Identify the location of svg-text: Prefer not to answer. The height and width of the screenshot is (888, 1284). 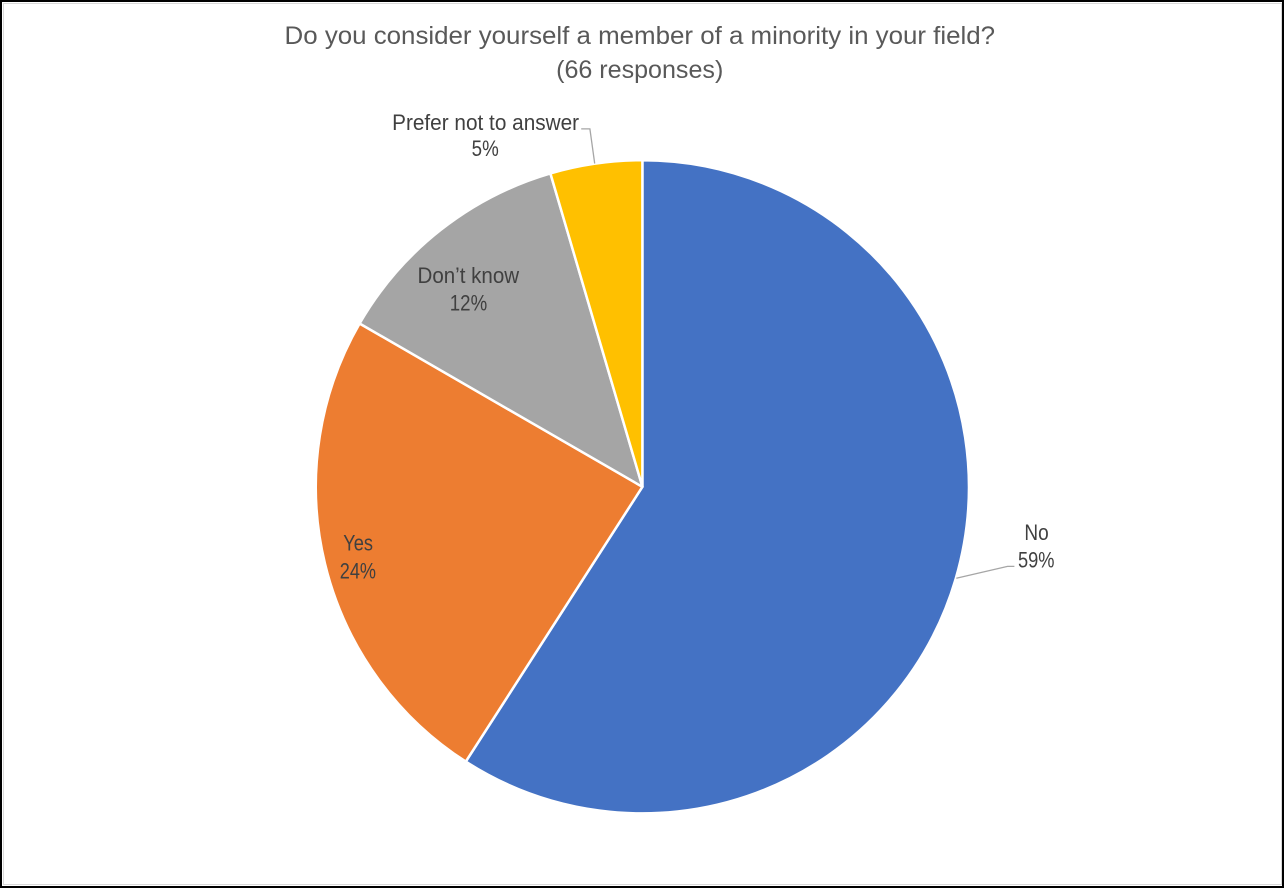
(485, 122).